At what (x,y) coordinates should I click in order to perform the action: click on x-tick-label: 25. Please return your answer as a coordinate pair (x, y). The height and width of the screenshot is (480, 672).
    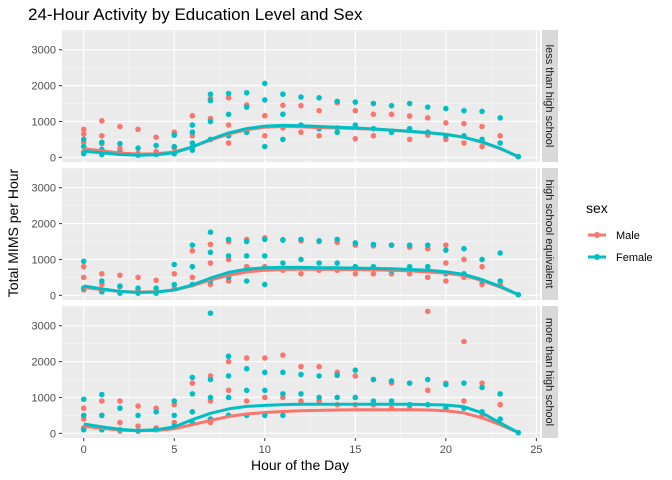
    Looking at the image, I should click on (536, 450).